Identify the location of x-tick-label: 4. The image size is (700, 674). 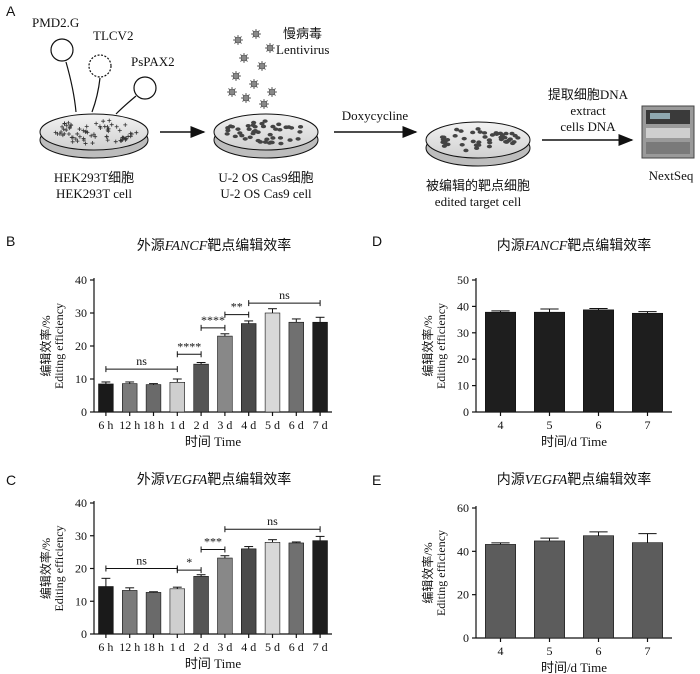
(501, 425).